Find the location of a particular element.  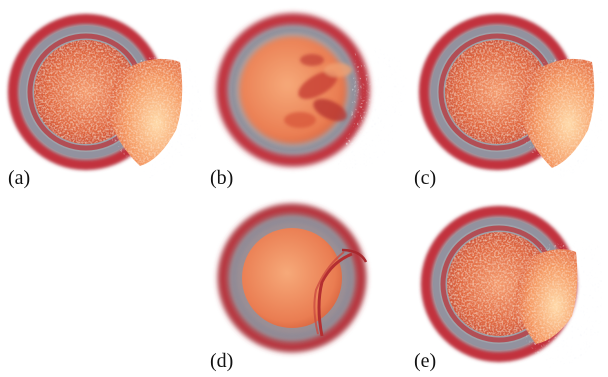

panel-label-e: (e) is located at coordinates (425, 361).